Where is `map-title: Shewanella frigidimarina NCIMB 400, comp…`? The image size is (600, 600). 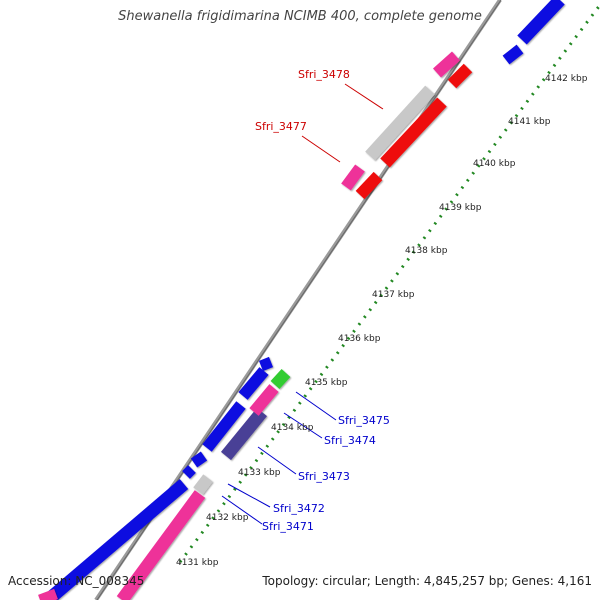 map-title: Shewanella frigidimarina NCIMB 400, comp… is located at coordinates (300, 16).